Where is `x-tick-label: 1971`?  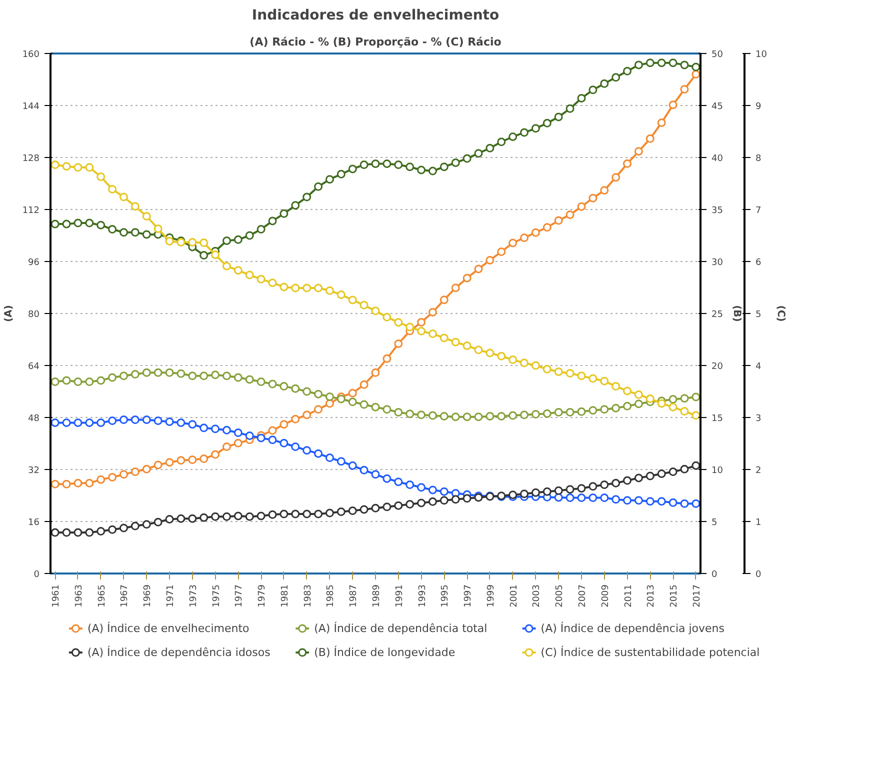 x-tick-label: 1971 is located at coordinates (171, 596).